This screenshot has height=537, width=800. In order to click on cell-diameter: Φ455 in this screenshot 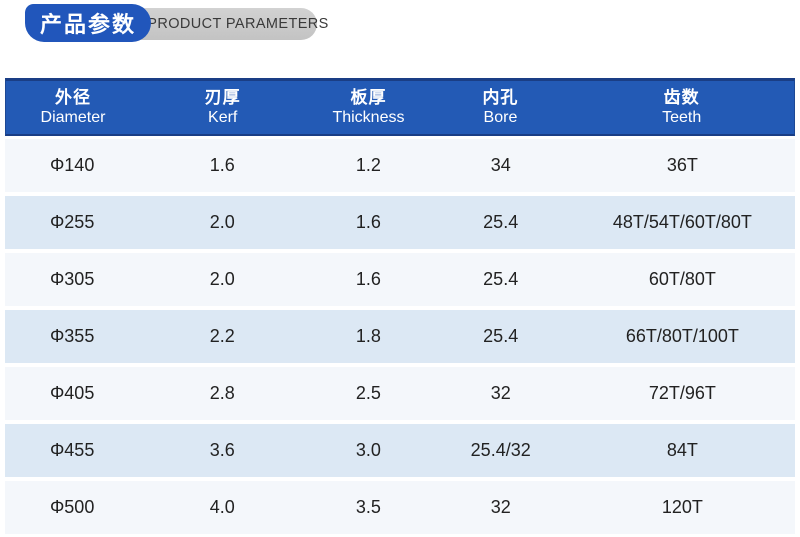, I will do `click(72, 450)`.